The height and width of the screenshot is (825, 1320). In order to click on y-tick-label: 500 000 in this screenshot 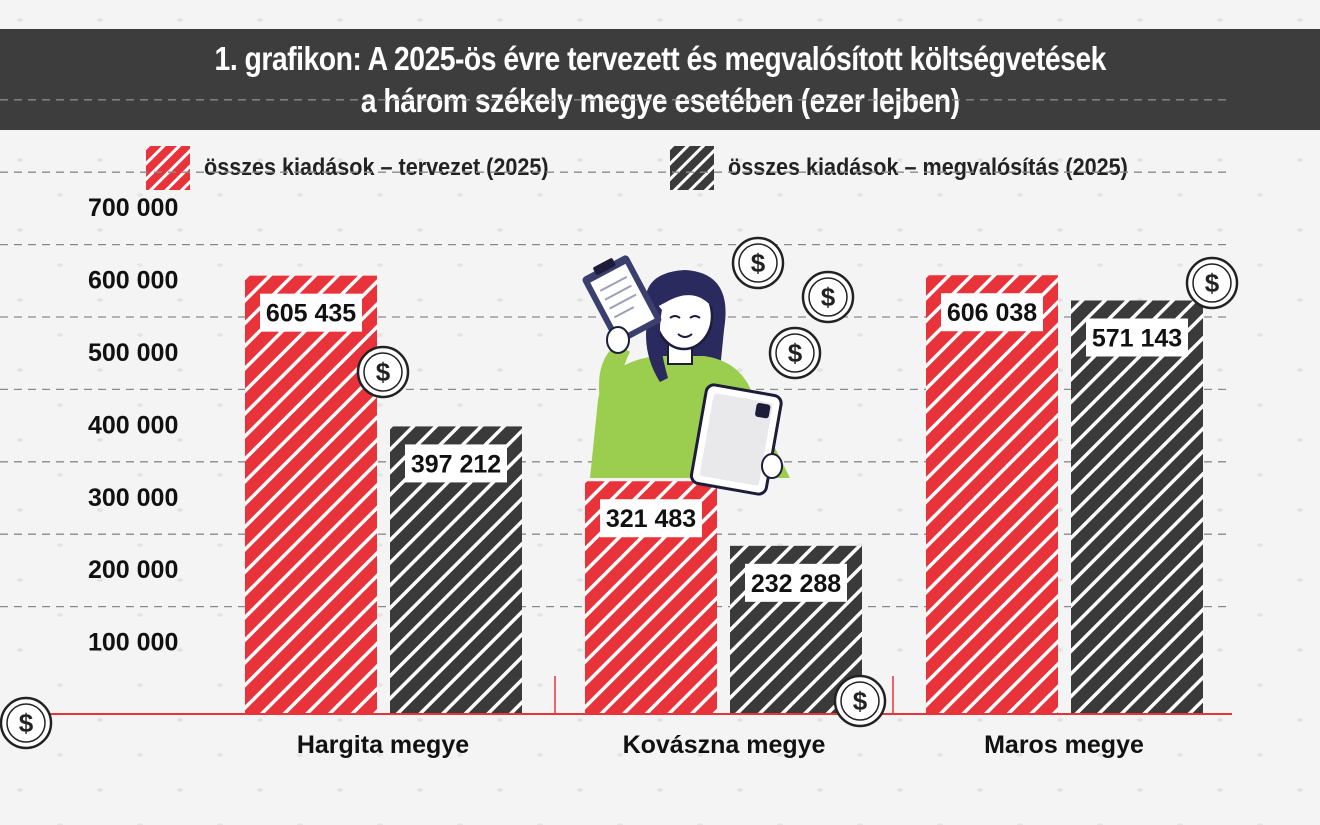, I will do `click(133, 353)`.